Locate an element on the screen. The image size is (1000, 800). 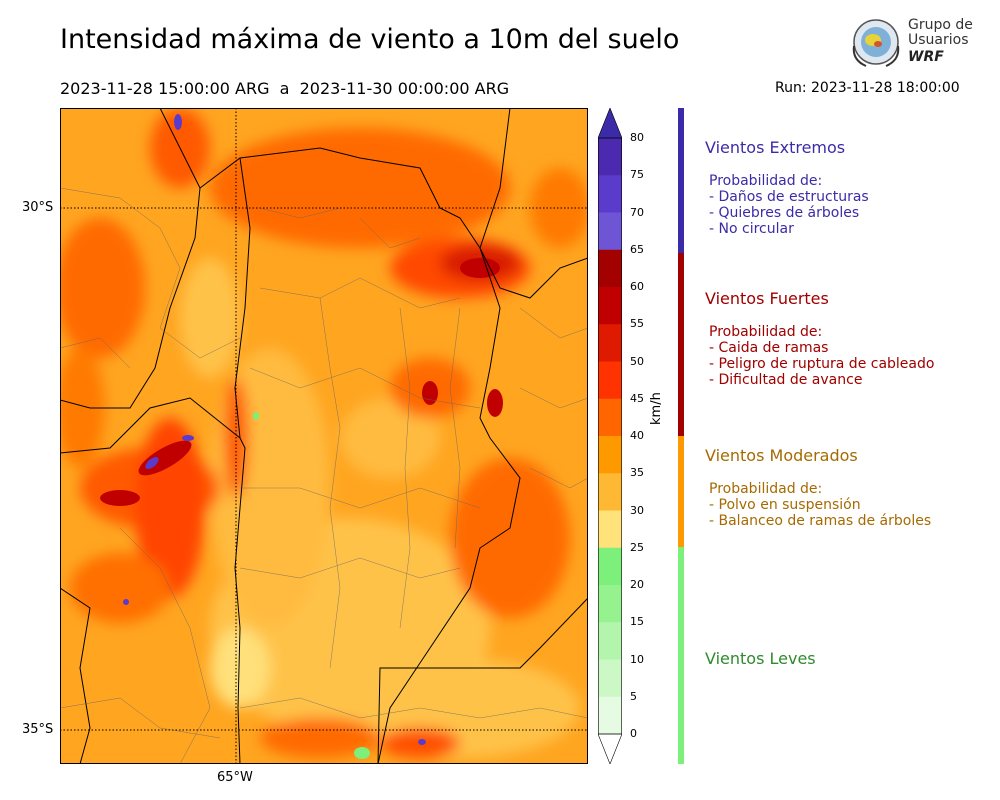
category-light: Vientos Leves is located at coordinates (760, 658).